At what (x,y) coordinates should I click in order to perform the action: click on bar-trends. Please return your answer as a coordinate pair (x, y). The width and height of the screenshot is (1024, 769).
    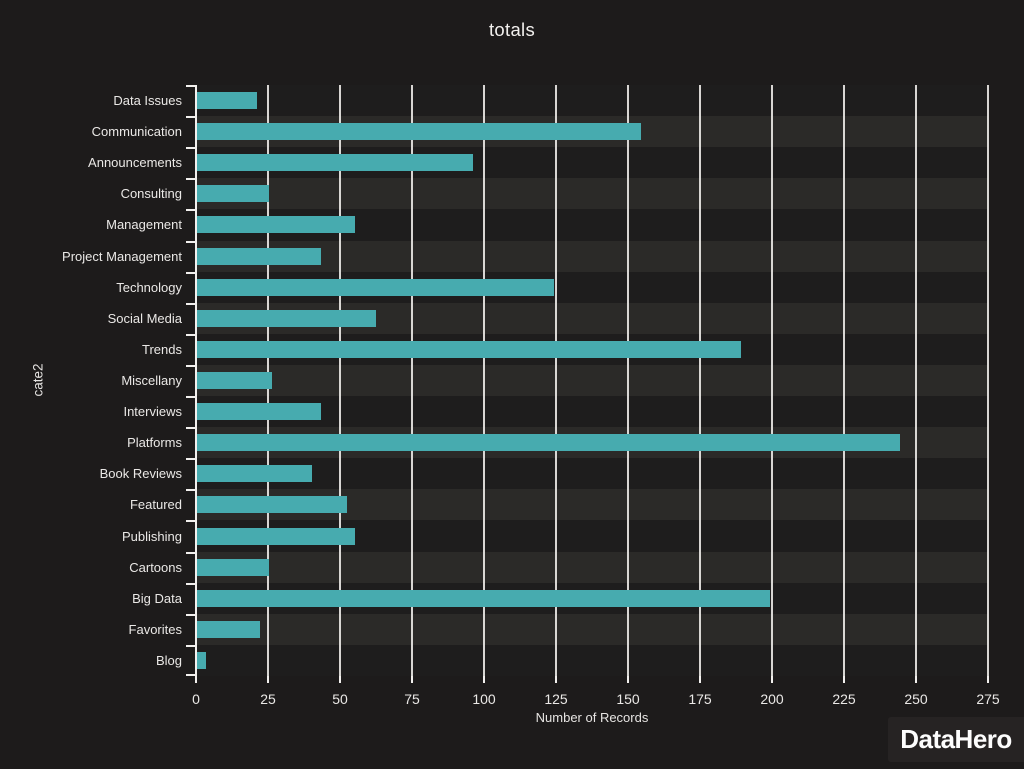
    Looking at the image, I should click on (469, 349).